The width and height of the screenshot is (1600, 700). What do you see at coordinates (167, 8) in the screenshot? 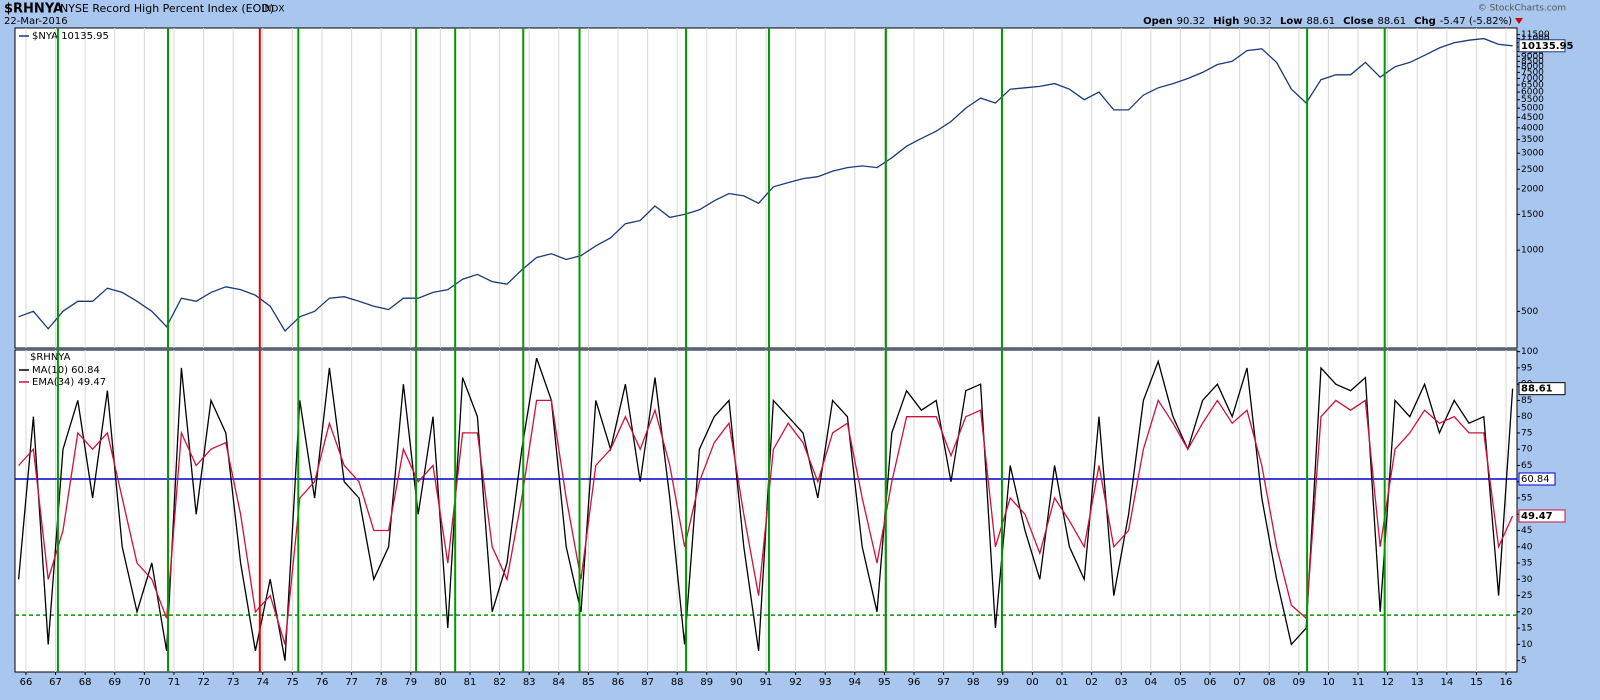
I see `index-name: NYSE Record High Percent Index (EOD)` at bounding box center [167, 8].